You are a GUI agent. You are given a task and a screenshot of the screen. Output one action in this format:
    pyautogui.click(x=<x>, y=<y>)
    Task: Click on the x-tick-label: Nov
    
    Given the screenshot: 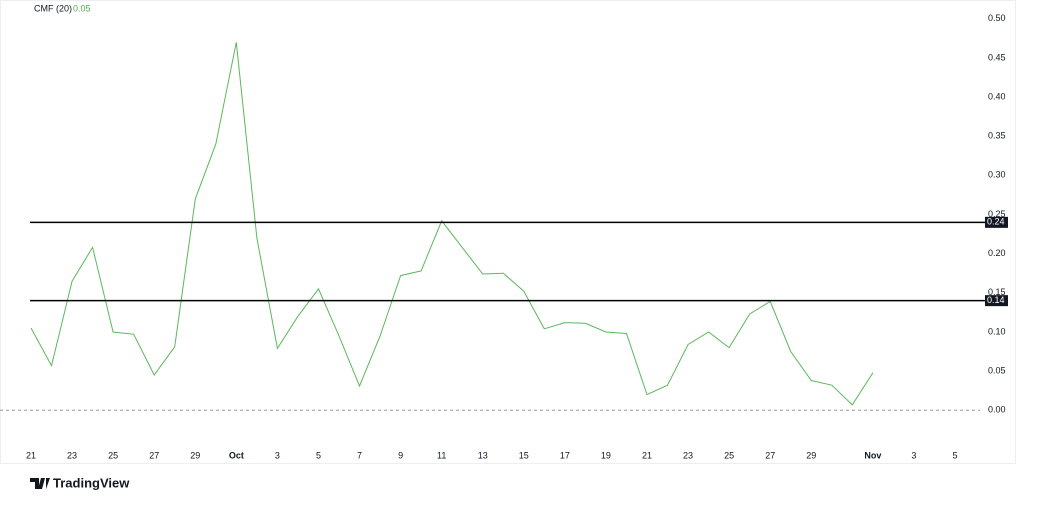 What is the action you would take?
    pyautogui.click(x=872, y=455)
    